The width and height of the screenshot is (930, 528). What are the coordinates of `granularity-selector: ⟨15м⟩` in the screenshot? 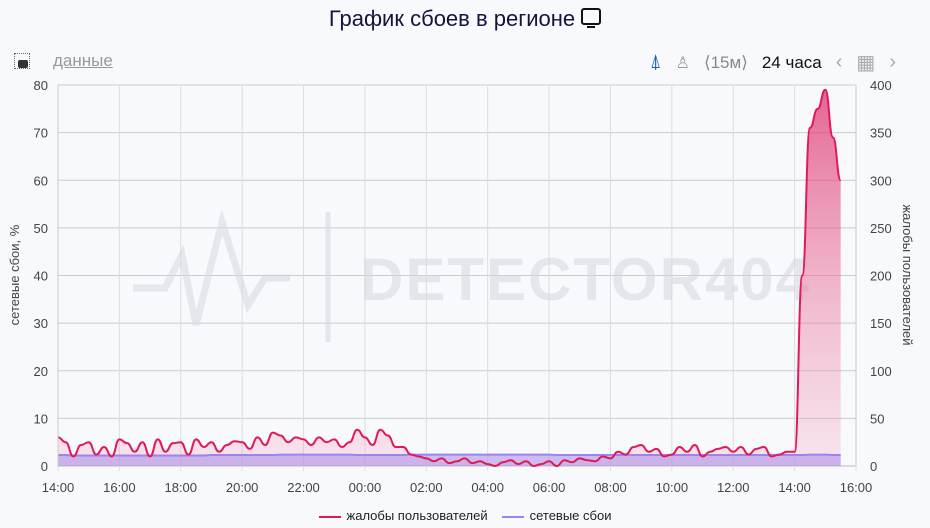 It's located at (725, 62).